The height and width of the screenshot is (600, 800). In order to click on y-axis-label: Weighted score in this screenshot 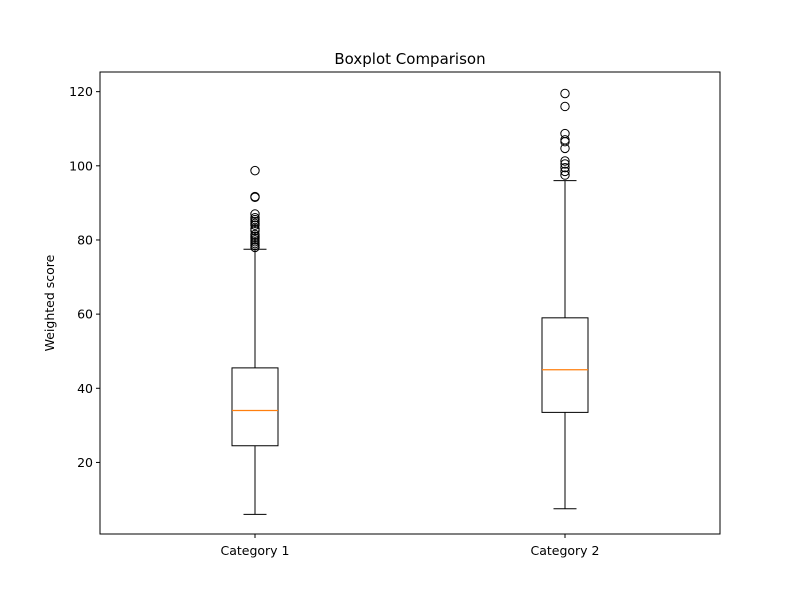, I will do `click(49, 302)`.